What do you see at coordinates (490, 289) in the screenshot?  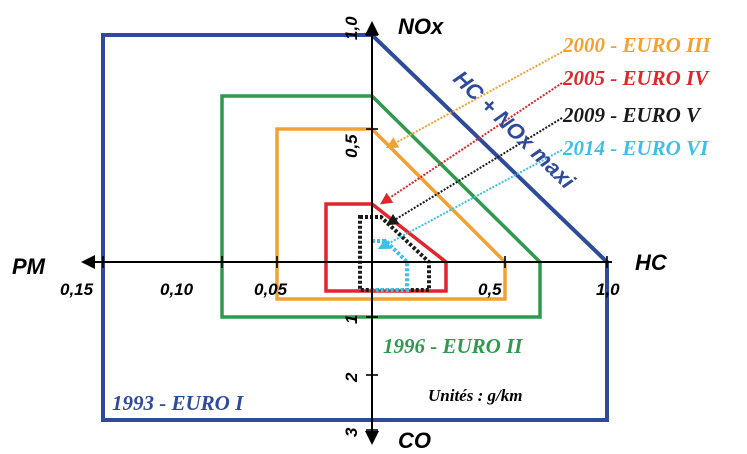 I see `tick-hc-05: 0,5` at bounding box center [490, 289].